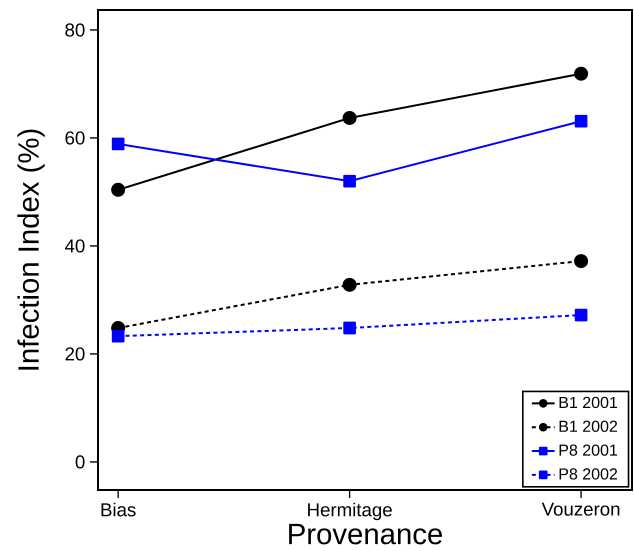 The image size is (634, 551). Describe the element at coordinates (589, 426) in the screenshot. I see `legend-label: B1 2002` at that location.